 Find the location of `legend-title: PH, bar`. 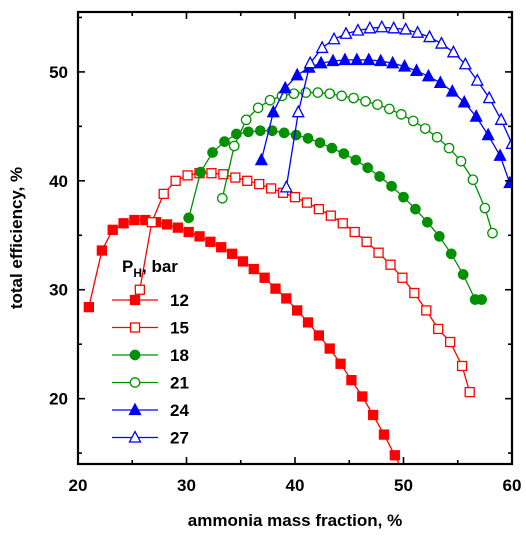

legend-title: PH, bar is located at coordinates (150, 268).